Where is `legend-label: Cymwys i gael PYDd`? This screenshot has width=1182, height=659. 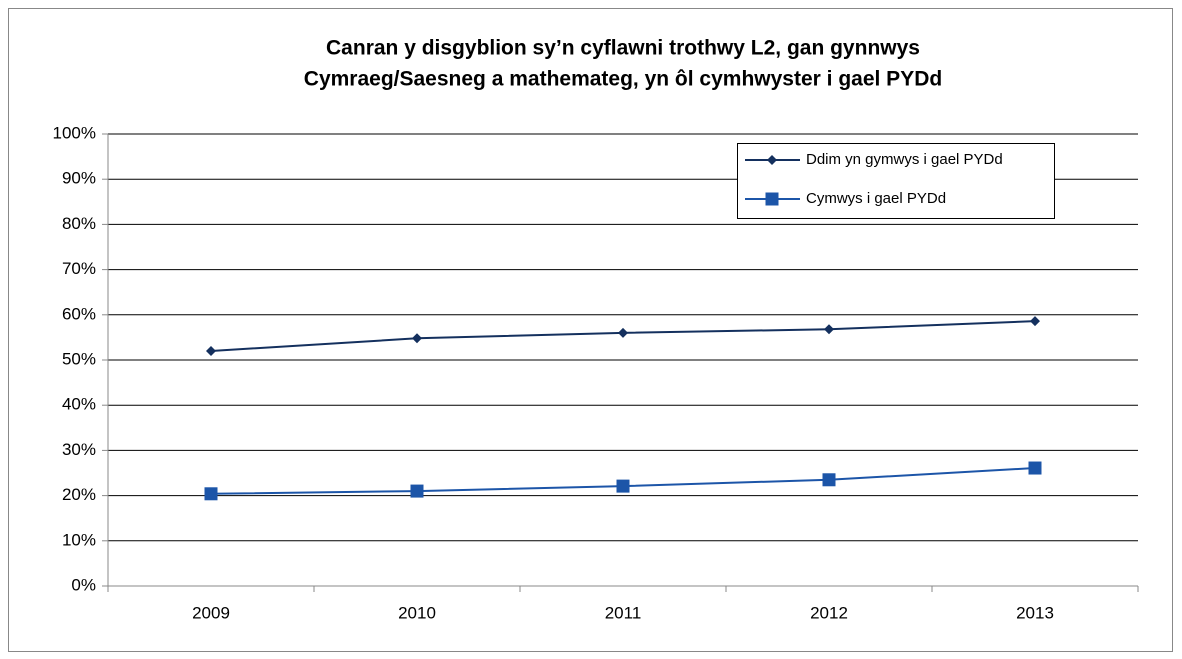
legend-label: Cymwys i gael PYDd is located at coordinates (876, 198).